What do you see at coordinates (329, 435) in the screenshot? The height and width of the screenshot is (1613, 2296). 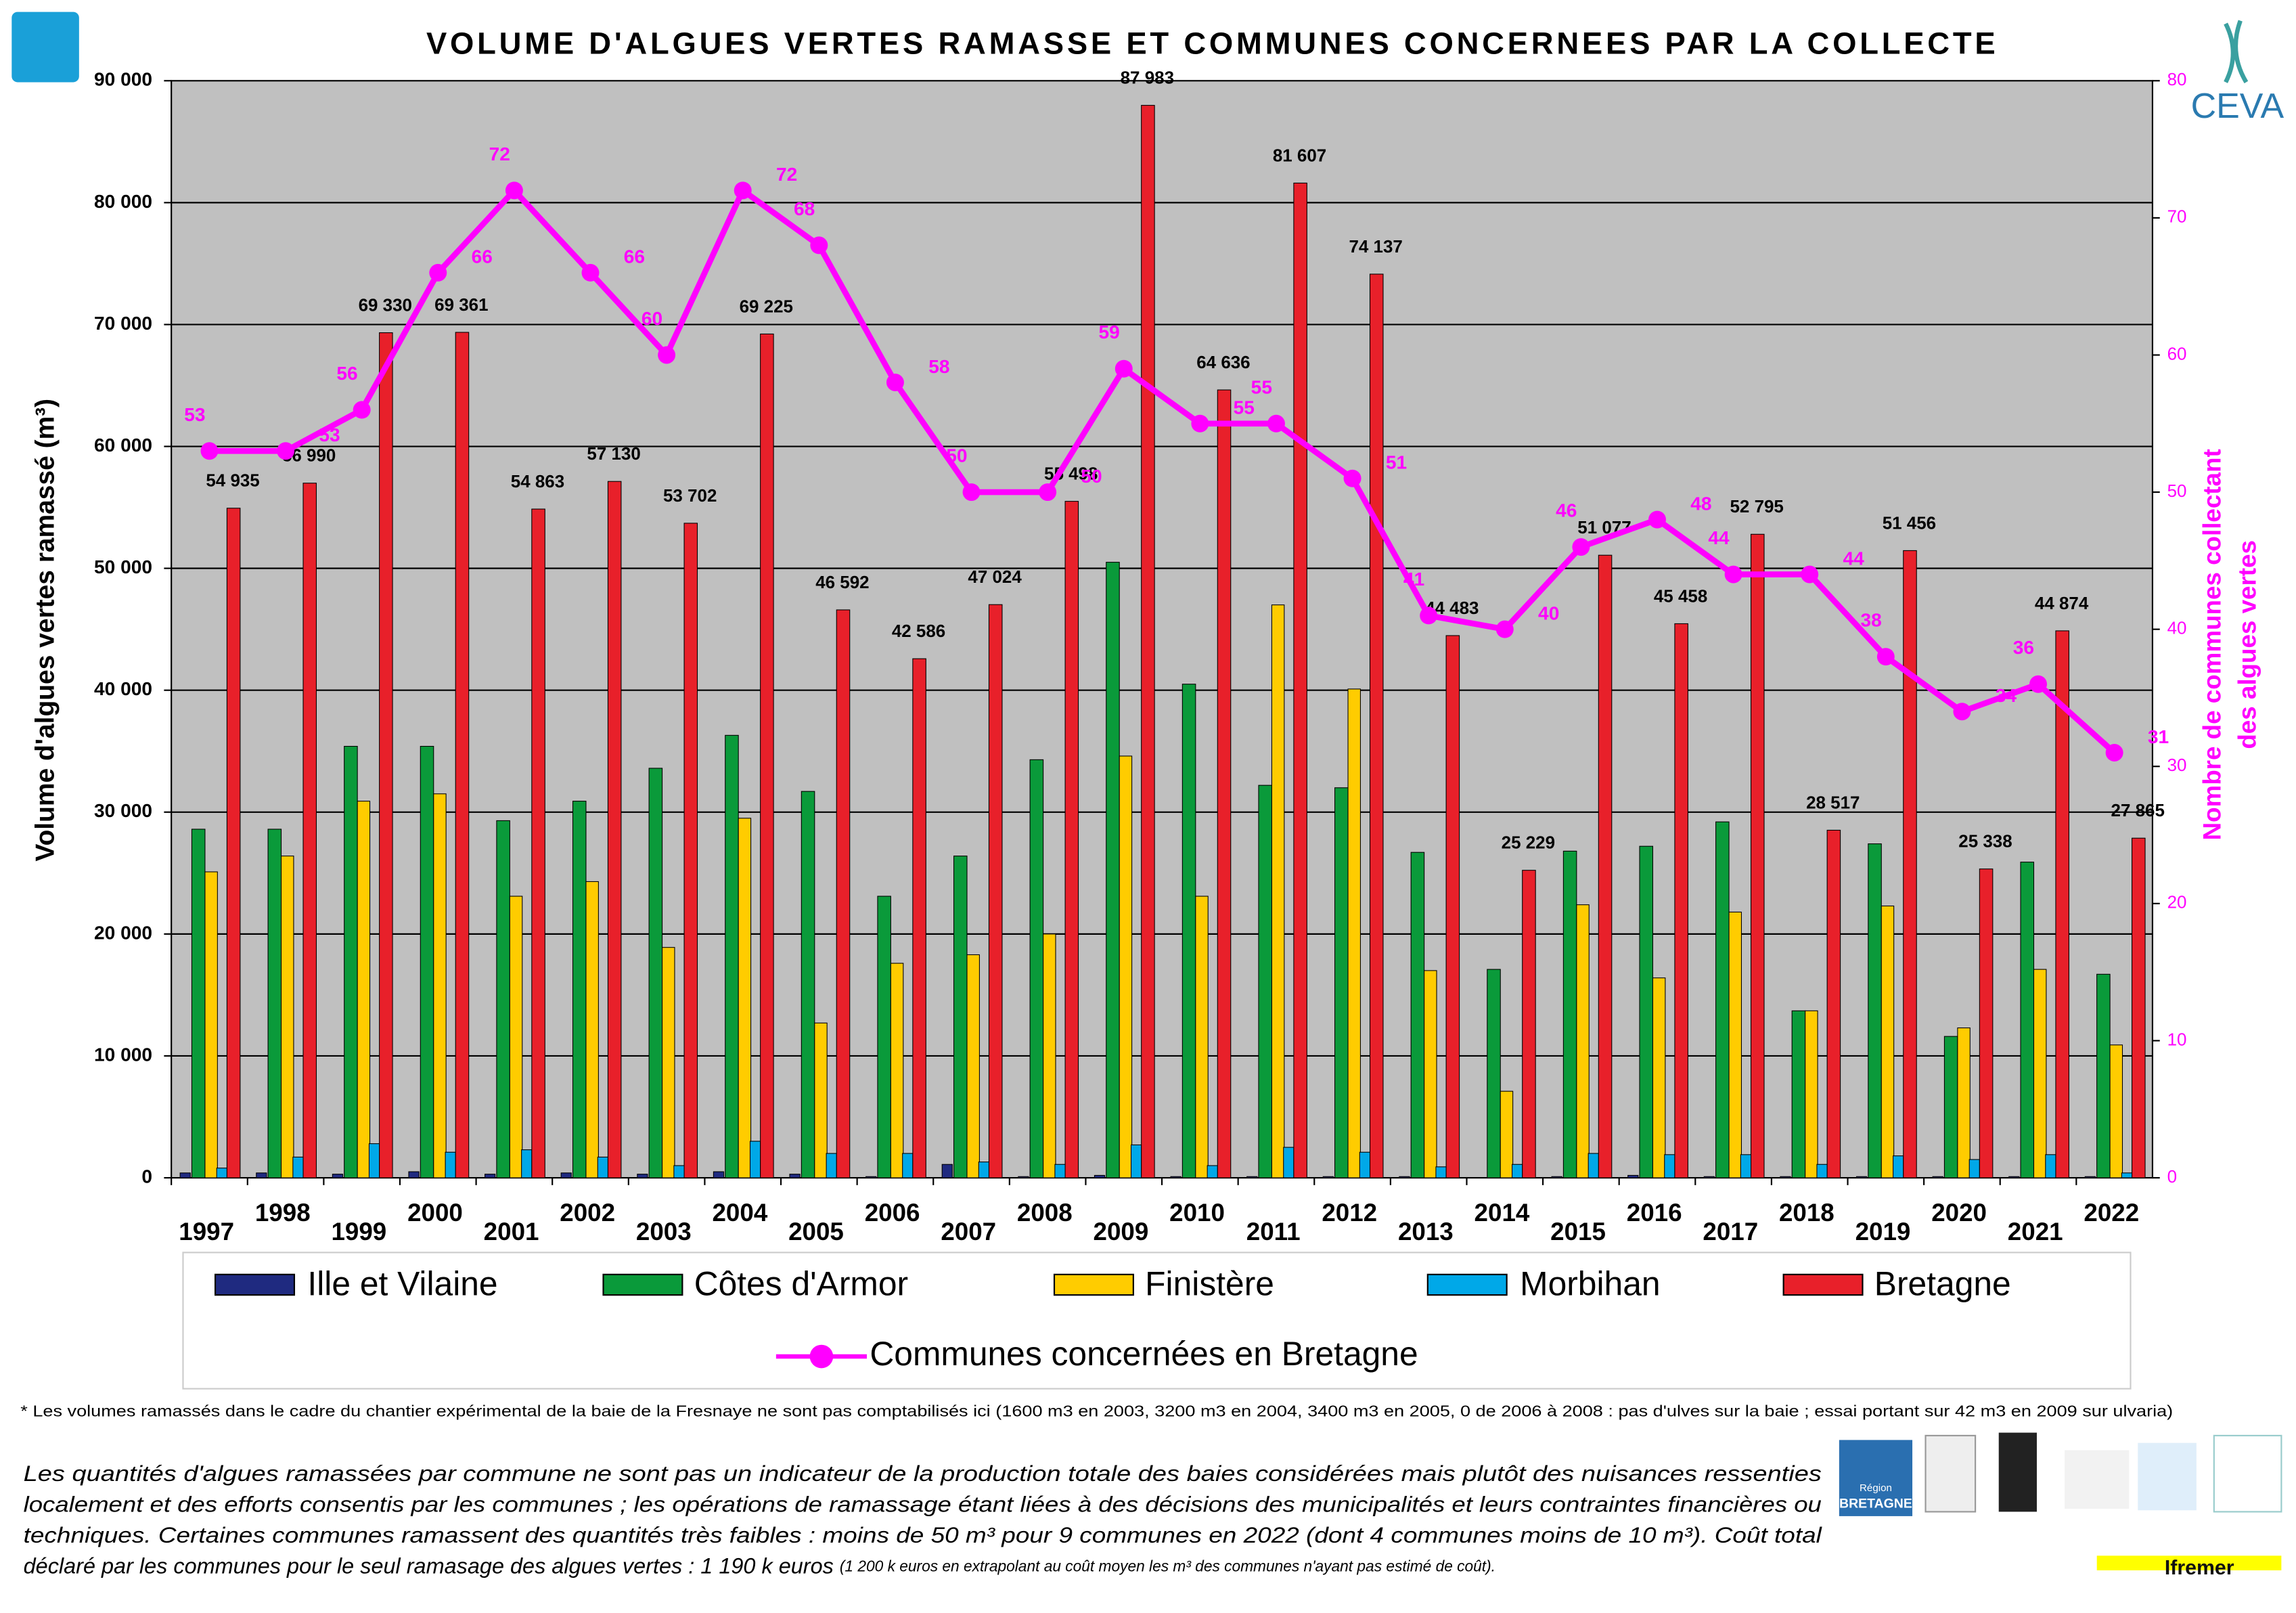 I see `line-value-label: 53` at bounding box center [329, 435].